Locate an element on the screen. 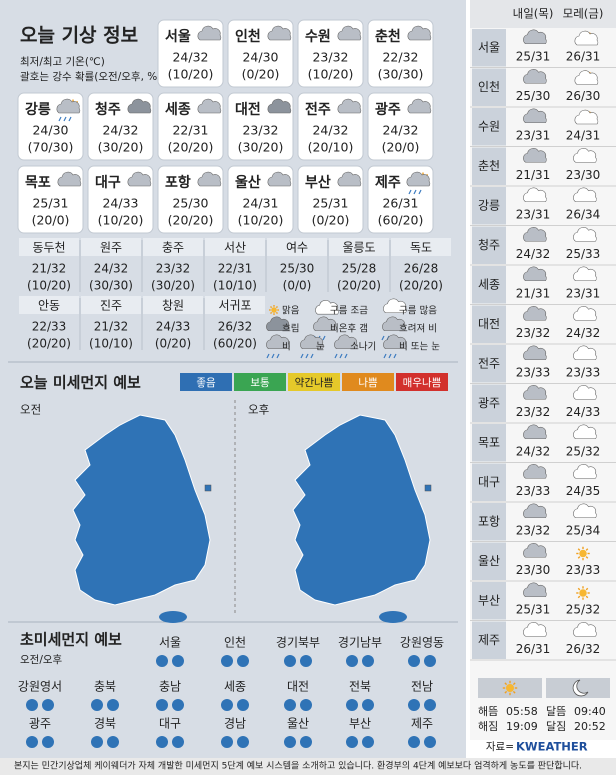  city-name: 대구 is located at coordinates (489, 482).